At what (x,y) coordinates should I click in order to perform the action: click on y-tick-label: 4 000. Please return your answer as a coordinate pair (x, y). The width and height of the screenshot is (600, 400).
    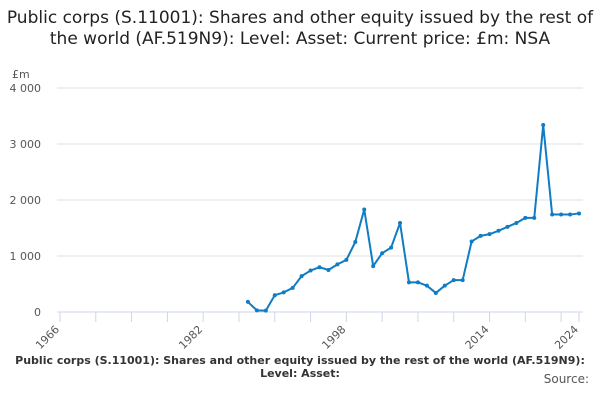
    Looking at the image, I should click on (26, 88).